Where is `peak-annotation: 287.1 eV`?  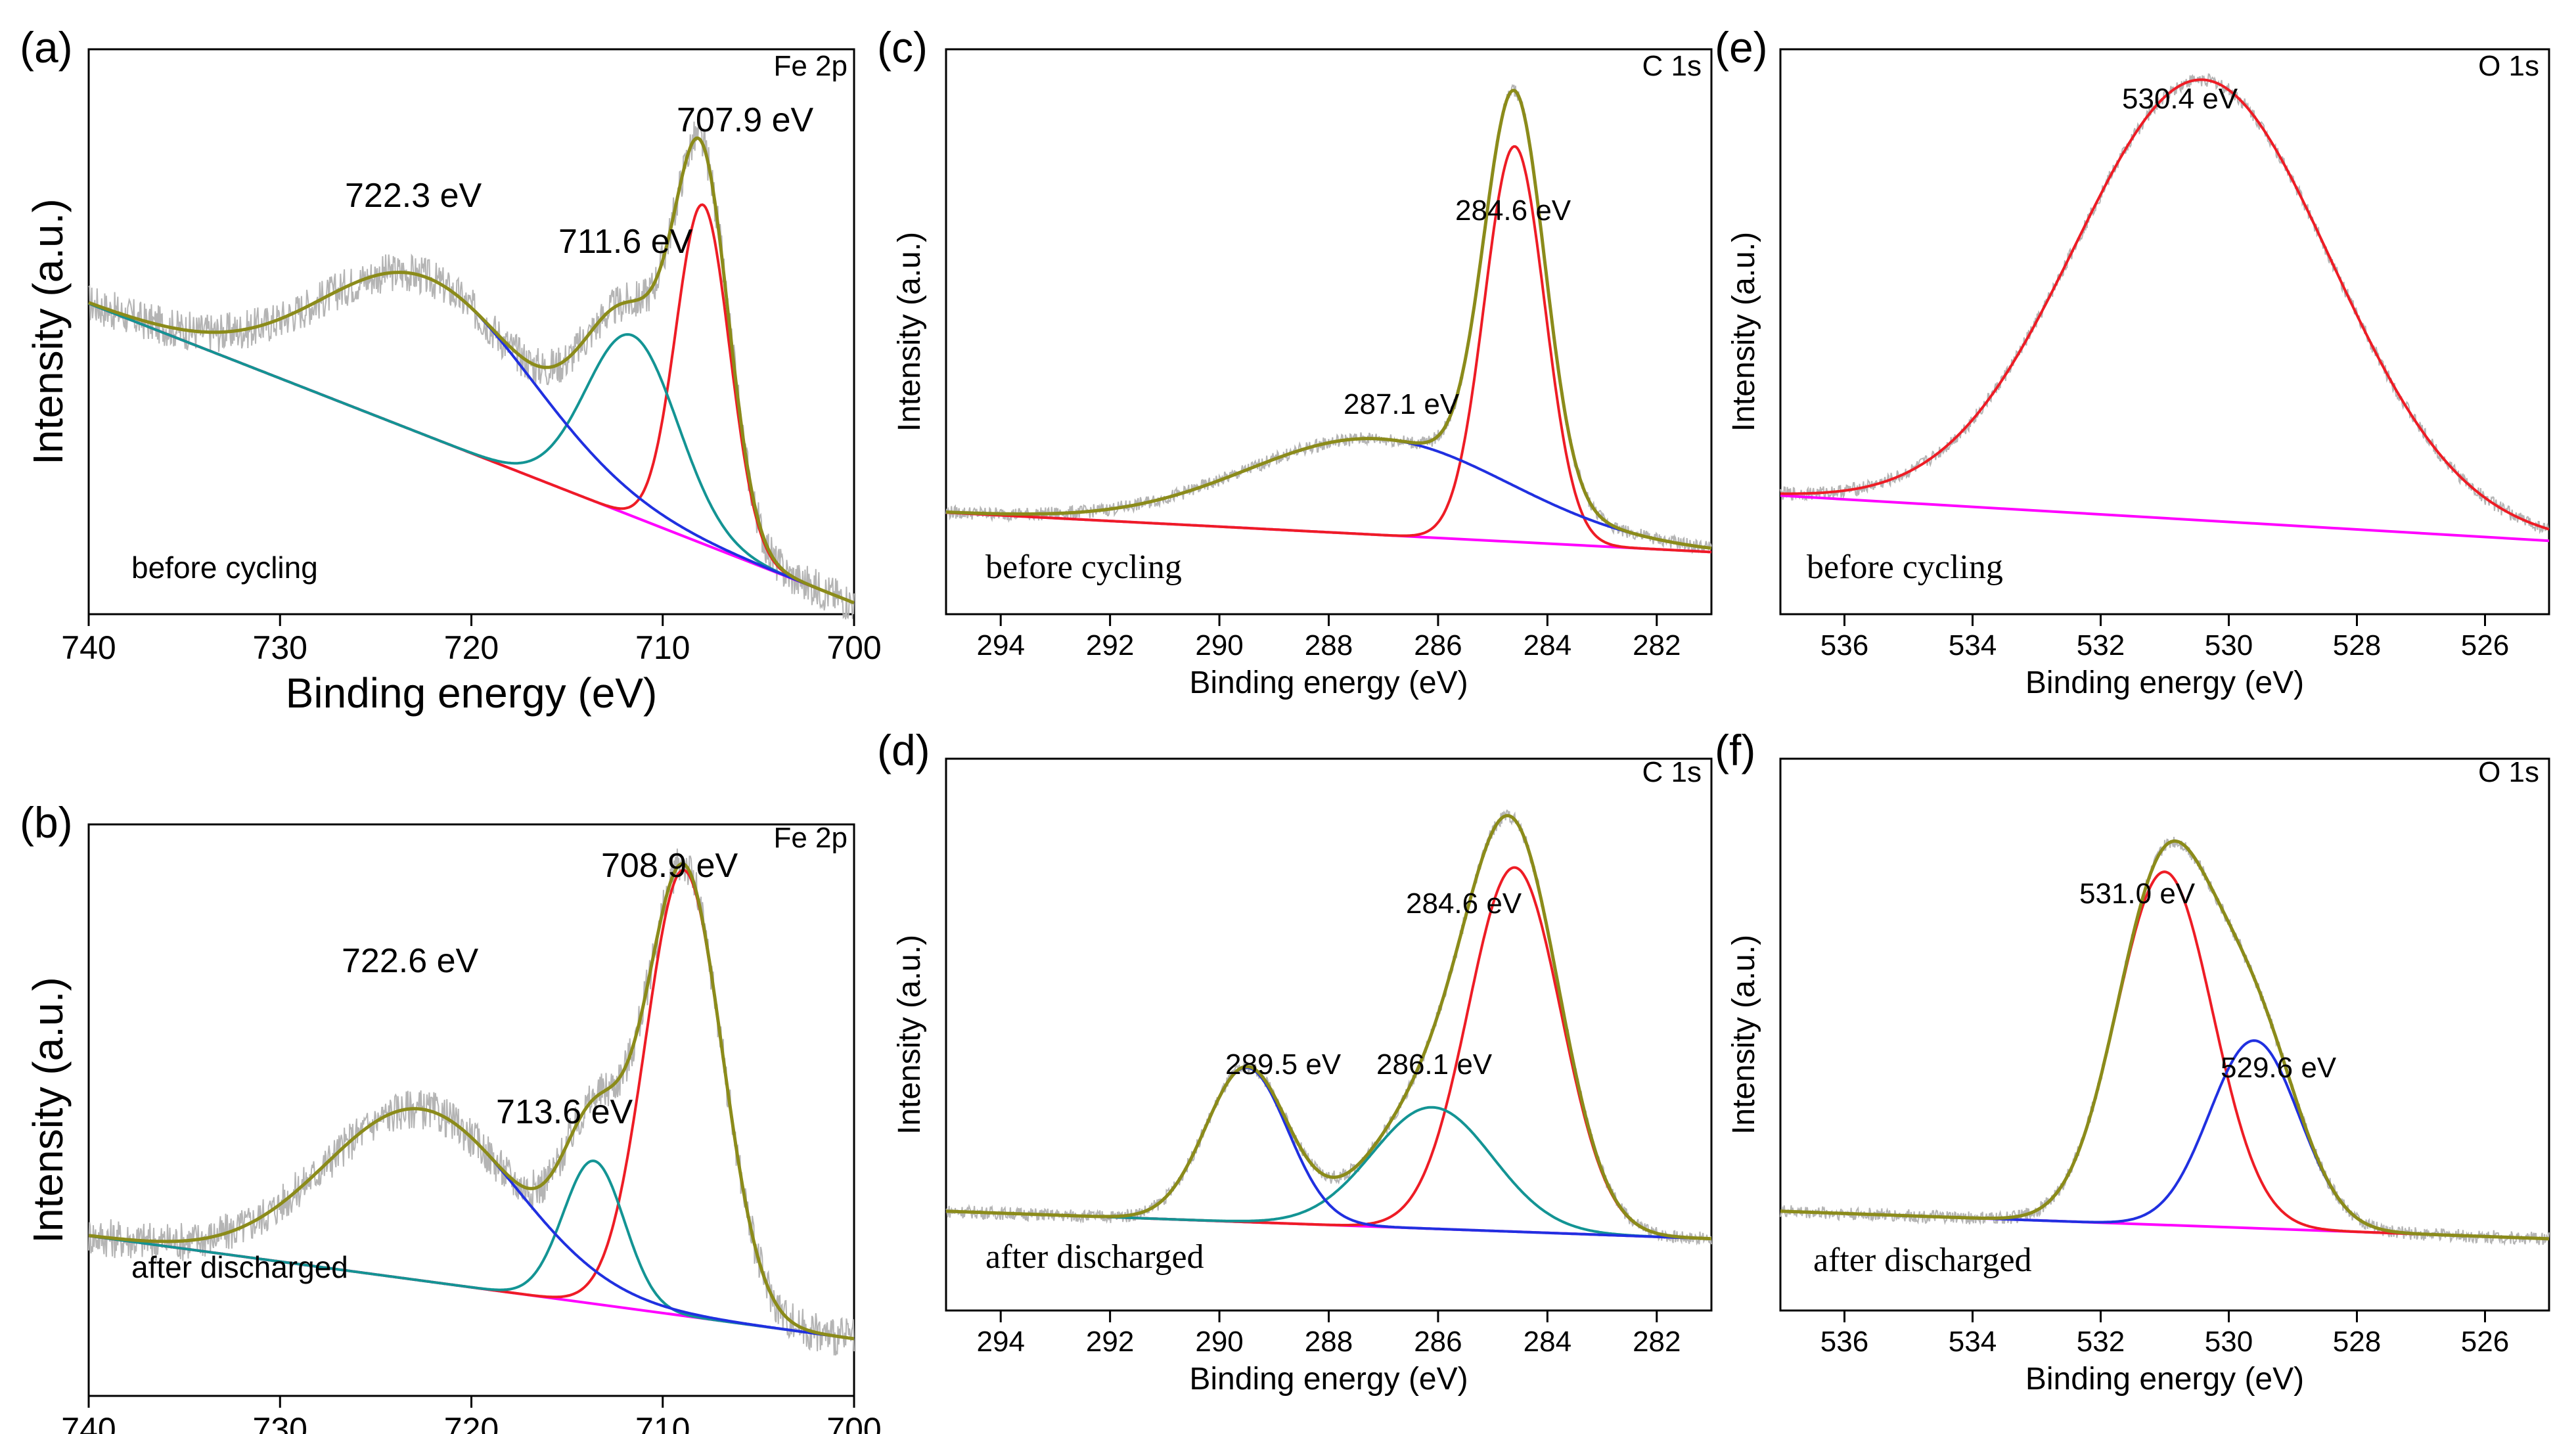
peak-annotation: 287.1 eV is located at coordinates (1402, 404).